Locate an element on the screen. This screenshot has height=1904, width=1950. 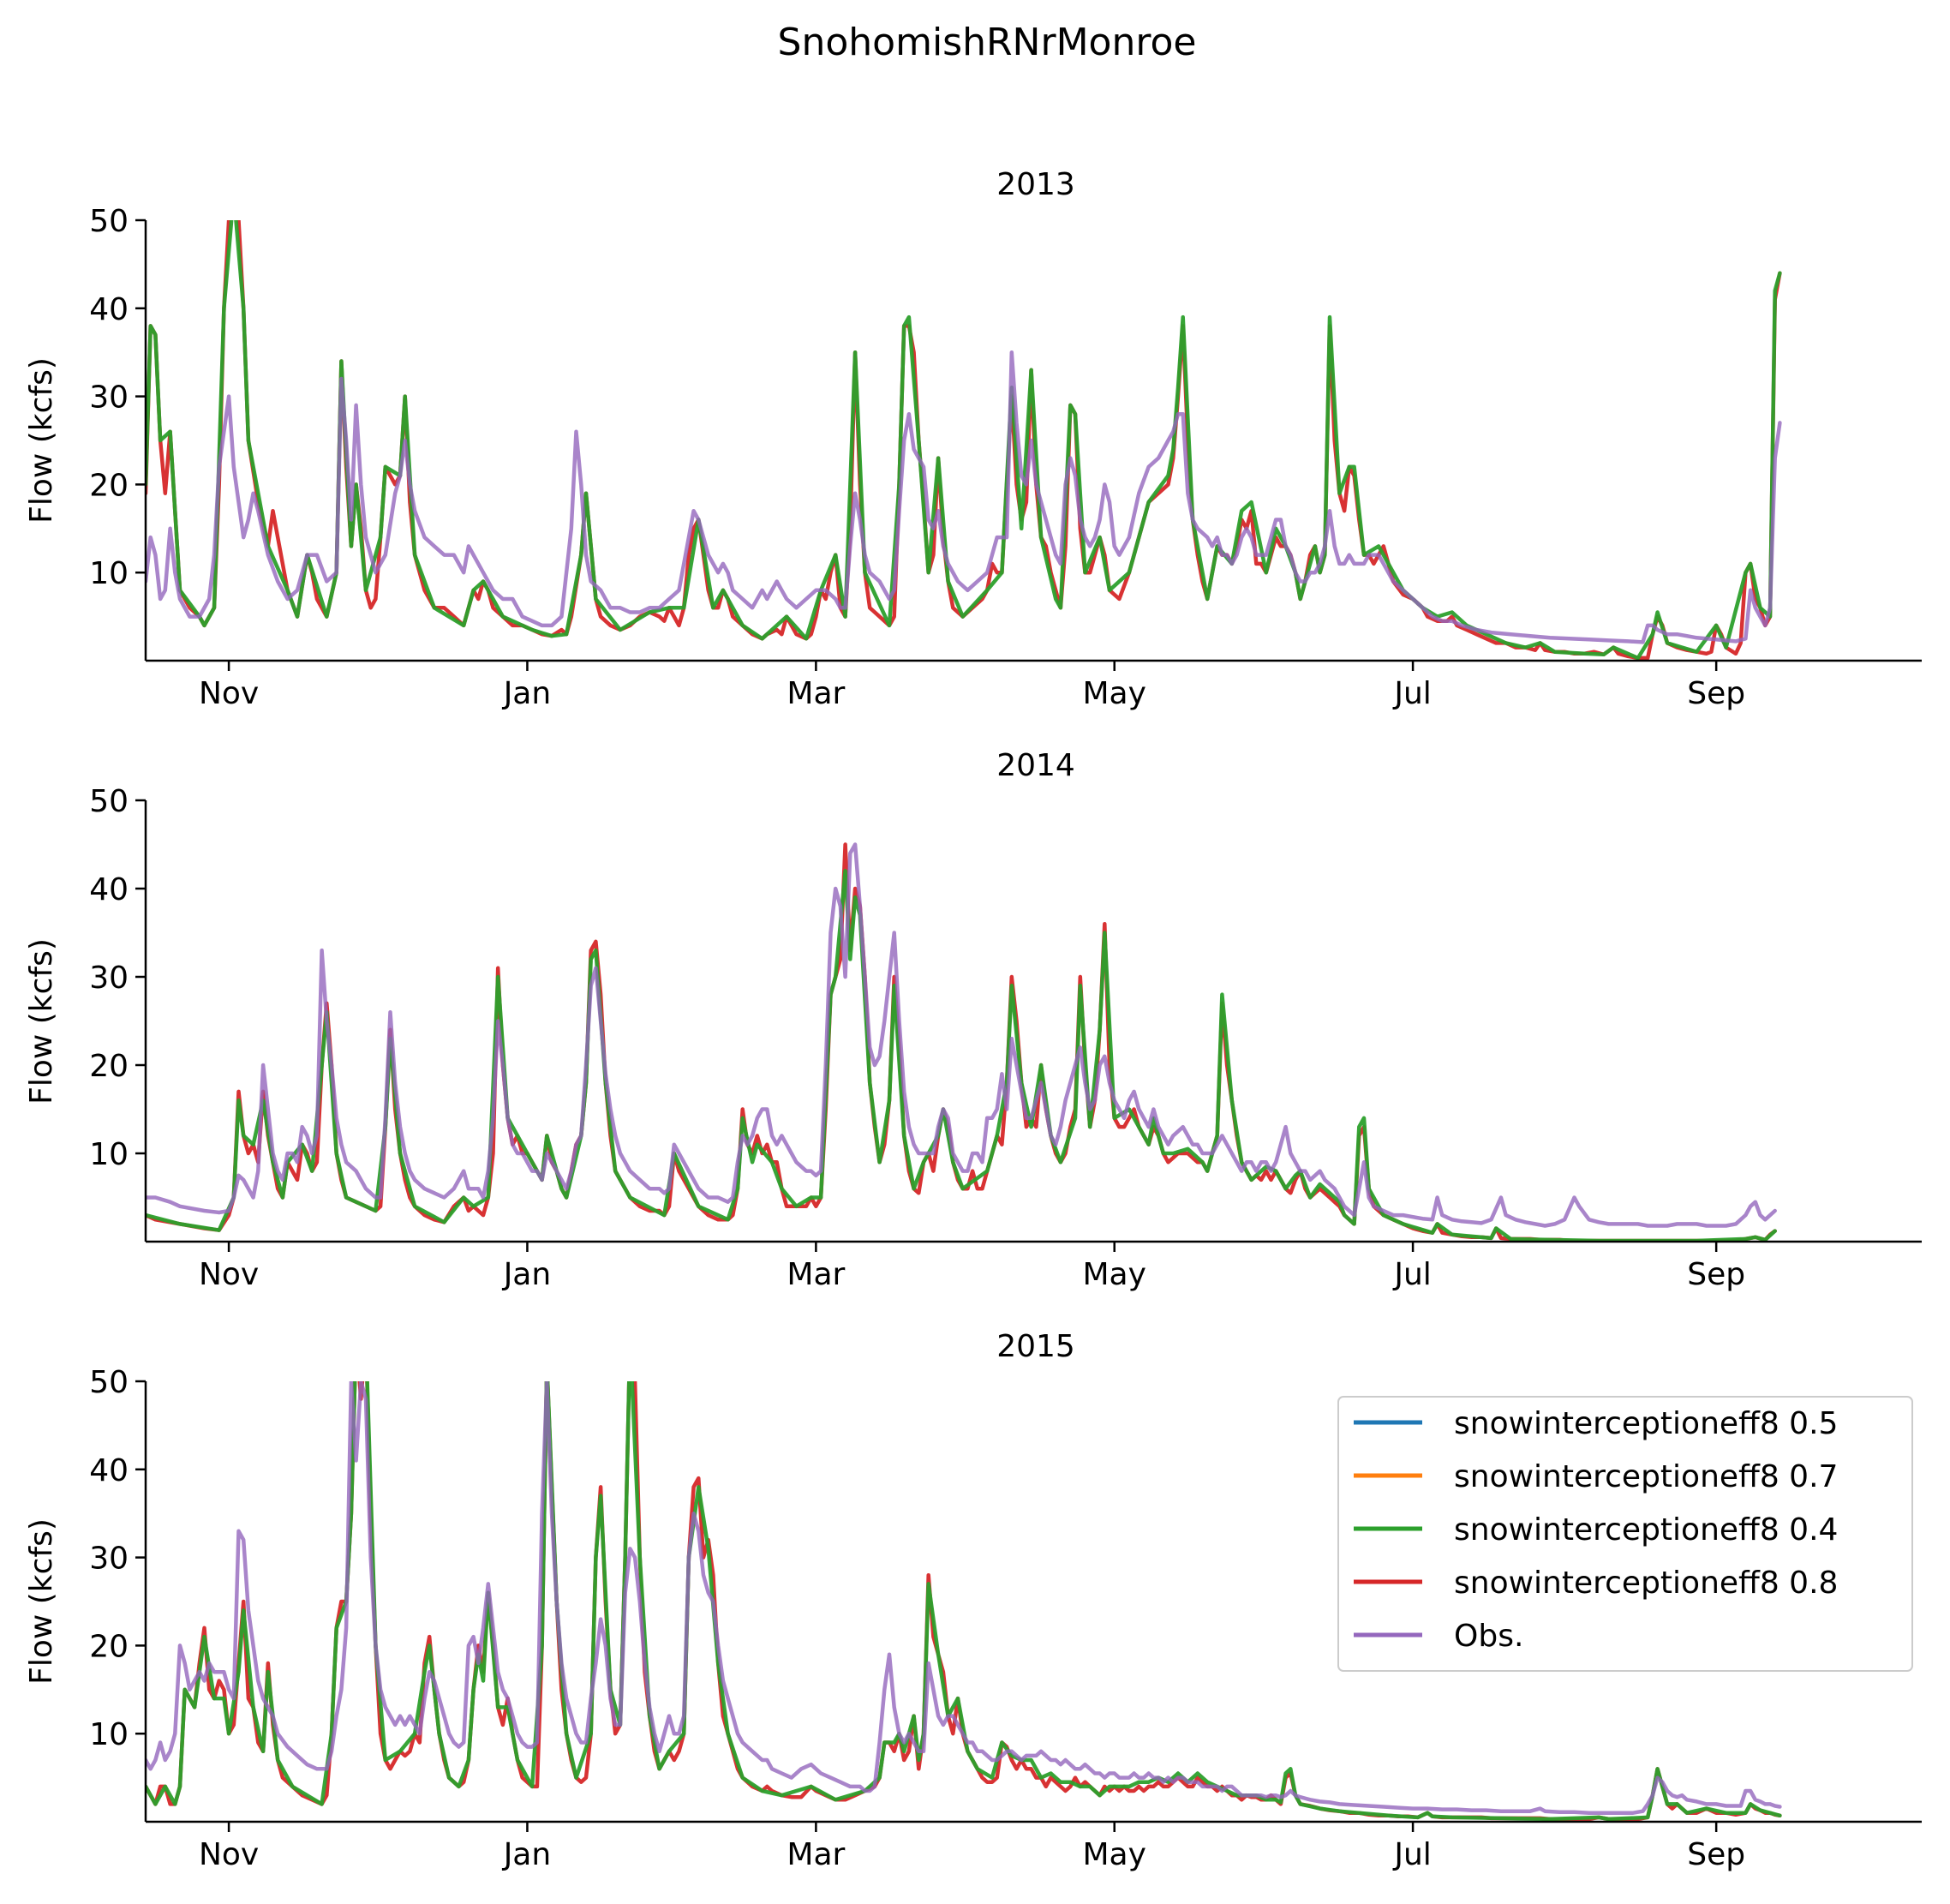
legend-entry: snowinterceptioneff8 0.5 is located at coordinates (1596, 1423).